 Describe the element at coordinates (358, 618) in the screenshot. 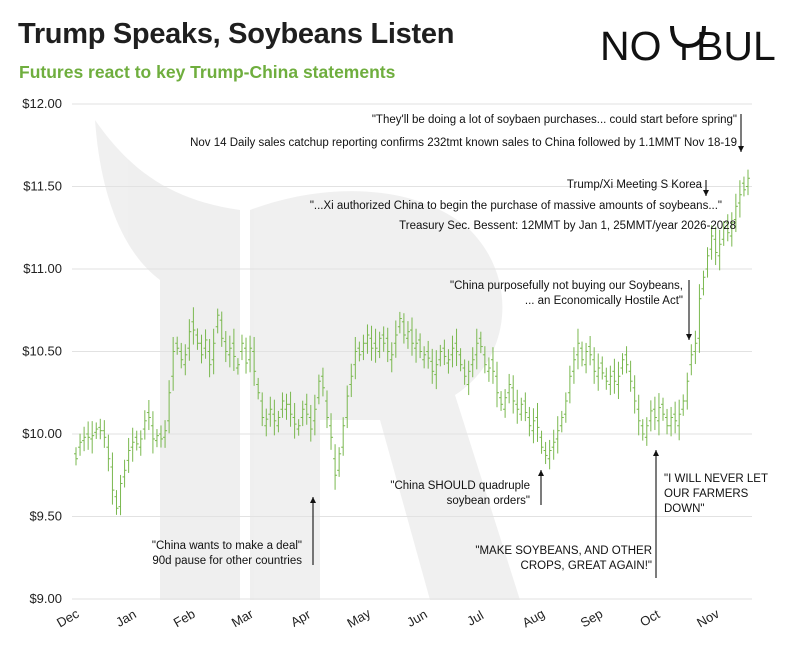

I see `x-tick-label: May` at that location.